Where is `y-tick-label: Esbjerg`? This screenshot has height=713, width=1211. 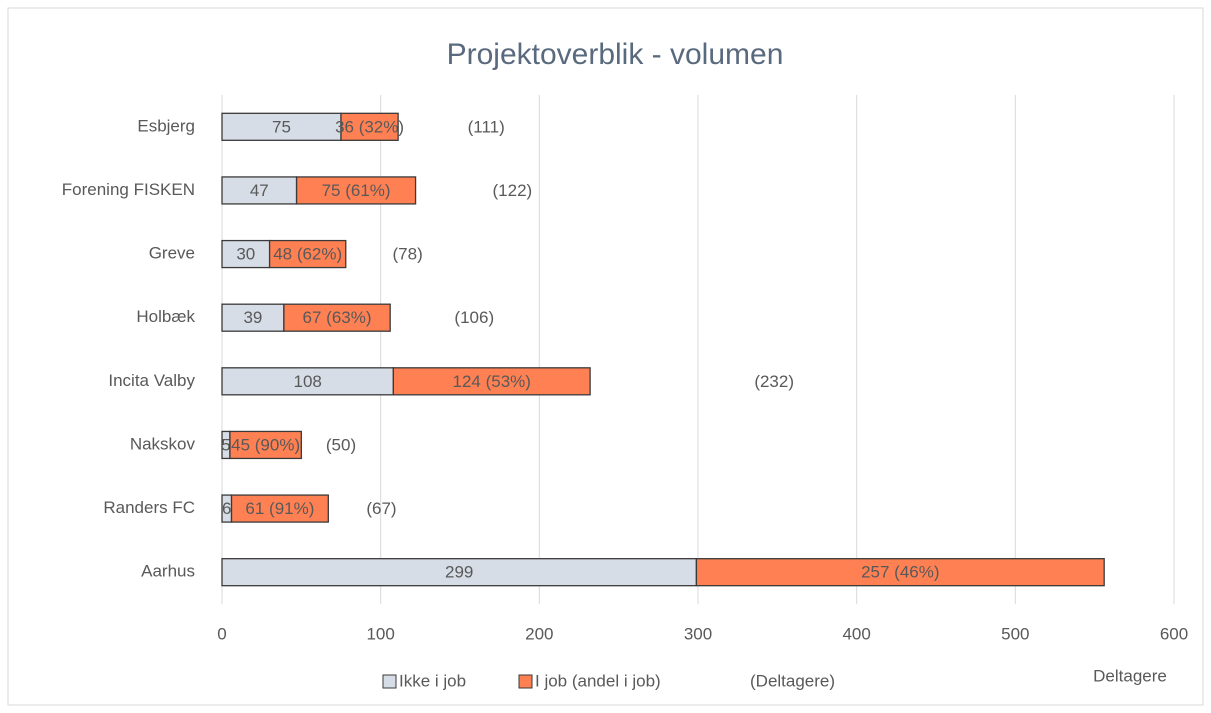 y-tick-label: Esbjerg is located at coordinates (166, 125).